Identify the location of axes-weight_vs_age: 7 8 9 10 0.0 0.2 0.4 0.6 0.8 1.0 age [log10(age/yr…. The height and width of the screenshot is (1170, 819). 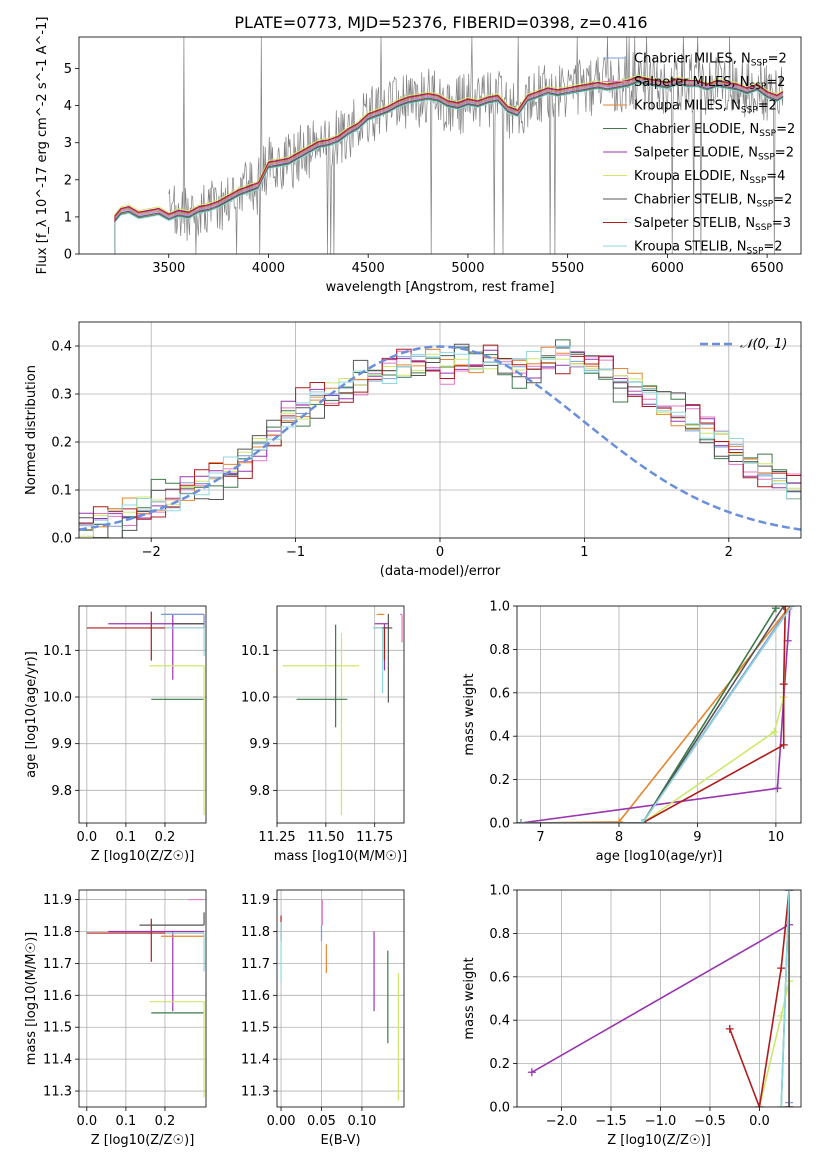
(632, 732).